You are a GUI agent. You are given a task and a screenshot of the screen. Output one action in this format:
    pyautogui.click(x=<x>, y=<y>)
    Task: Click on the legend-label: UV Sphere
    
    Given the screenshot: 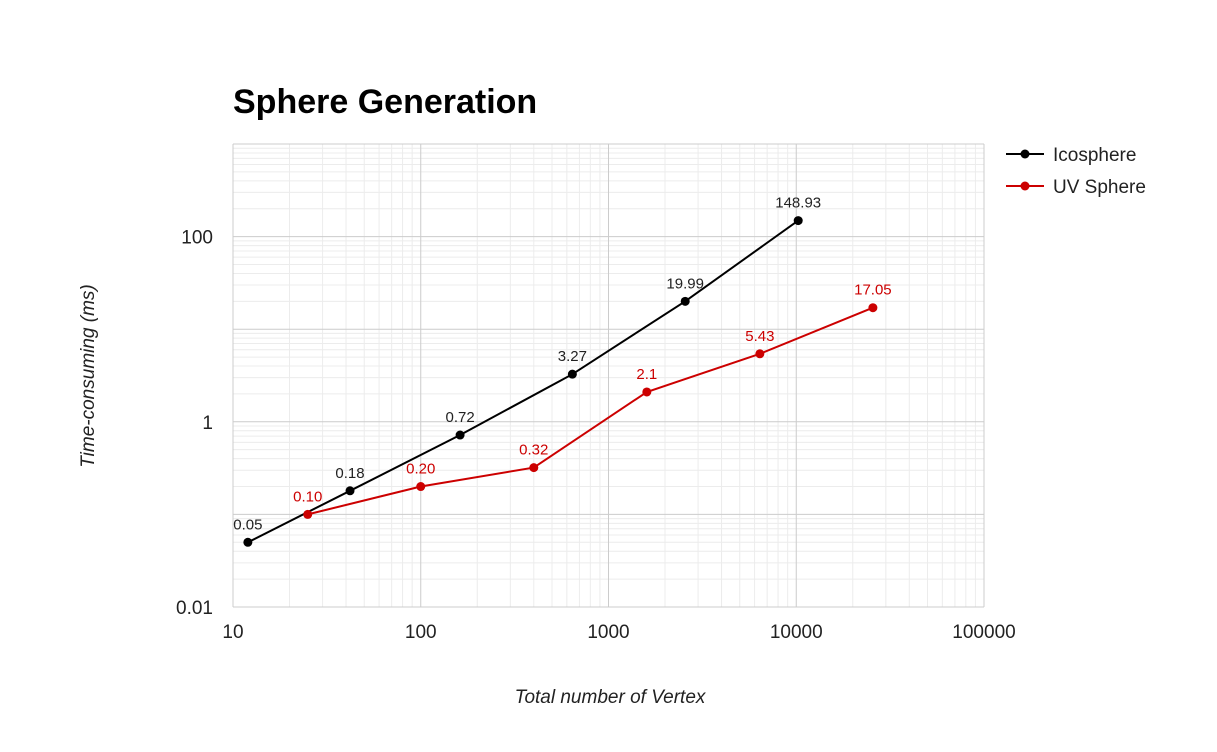 What is the action you would take?
    pyautogui.click(x=1099, y=187)
    